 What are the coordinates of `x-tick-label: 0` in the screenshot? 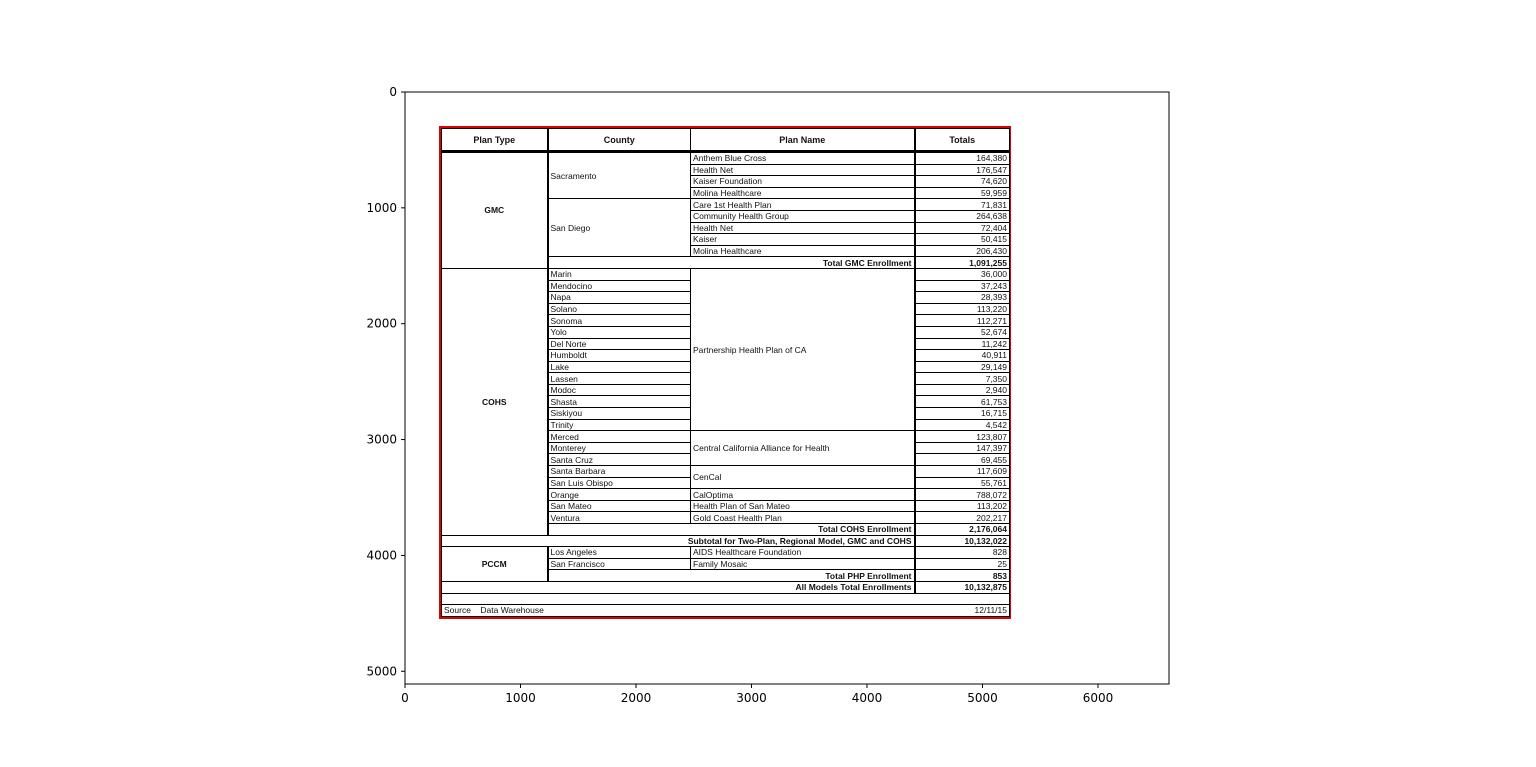 It's located at (405, 698).